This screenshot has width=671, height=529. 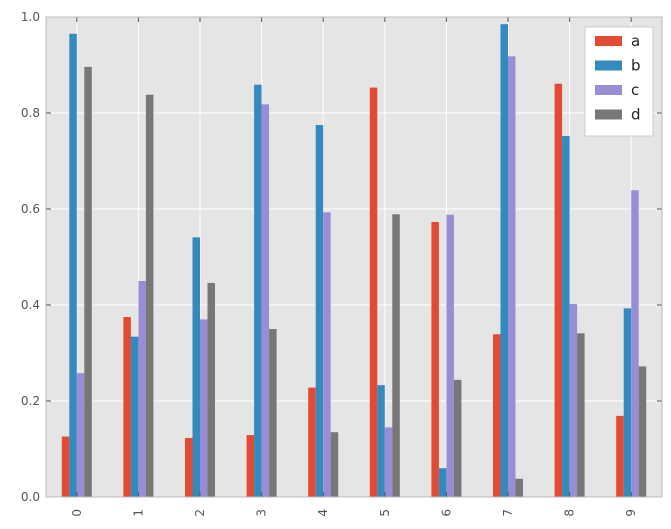 I want to click on x-tick-label: 0, so click(x=77, y=513).